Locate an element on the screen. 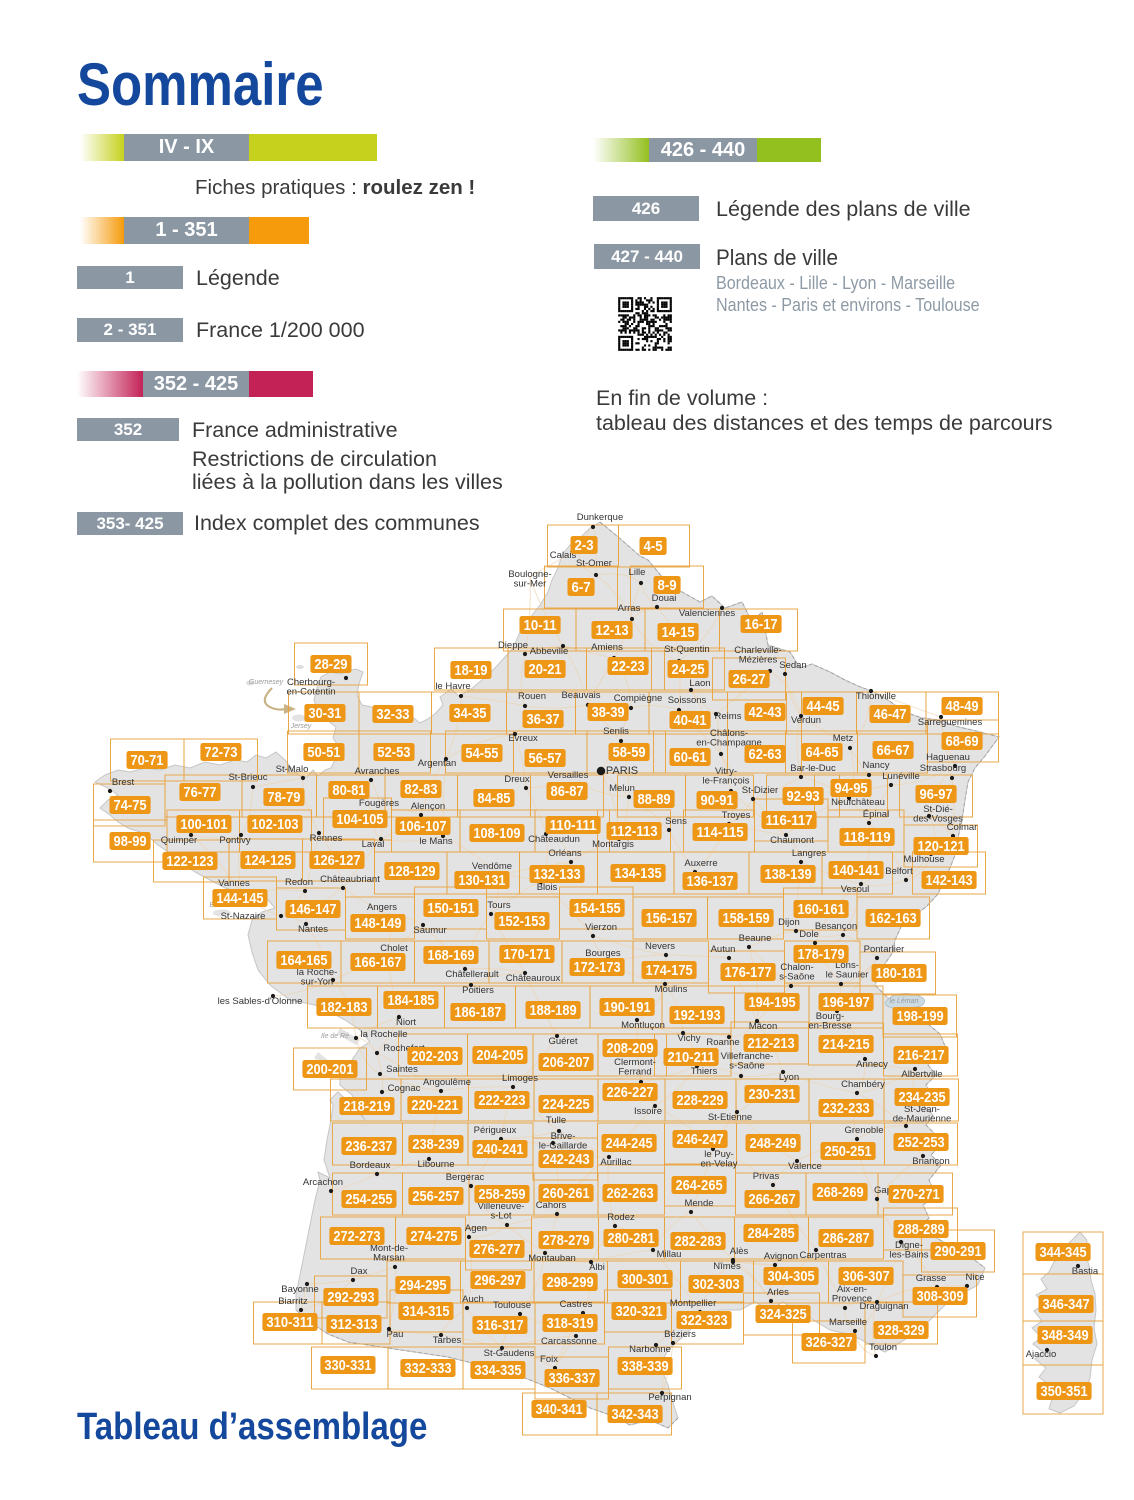 The width and height of the screenshot is (1134, 1500). svg-text: 252-253 is located at coordinates (921, 1142).